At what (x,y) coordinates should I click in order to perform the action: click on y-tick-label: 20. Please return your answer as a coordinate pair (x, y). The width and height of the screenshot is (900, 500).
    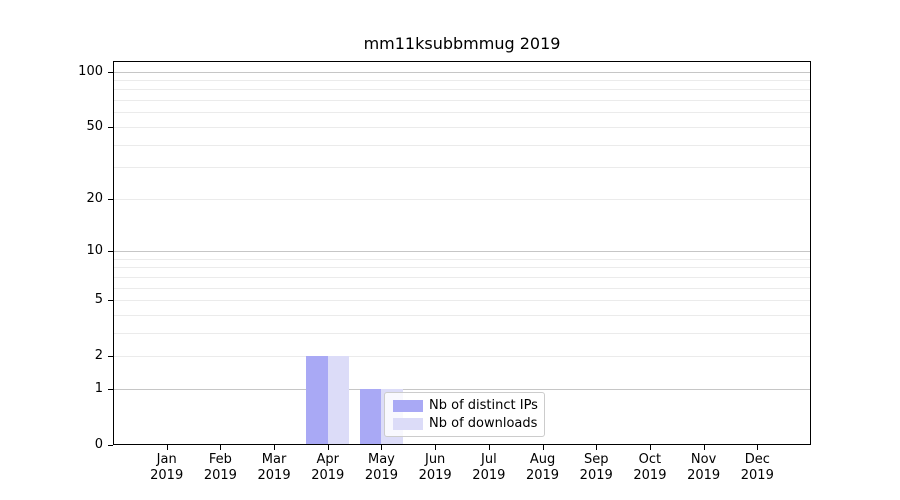
    Looking at the image, I should click on (94, 198).